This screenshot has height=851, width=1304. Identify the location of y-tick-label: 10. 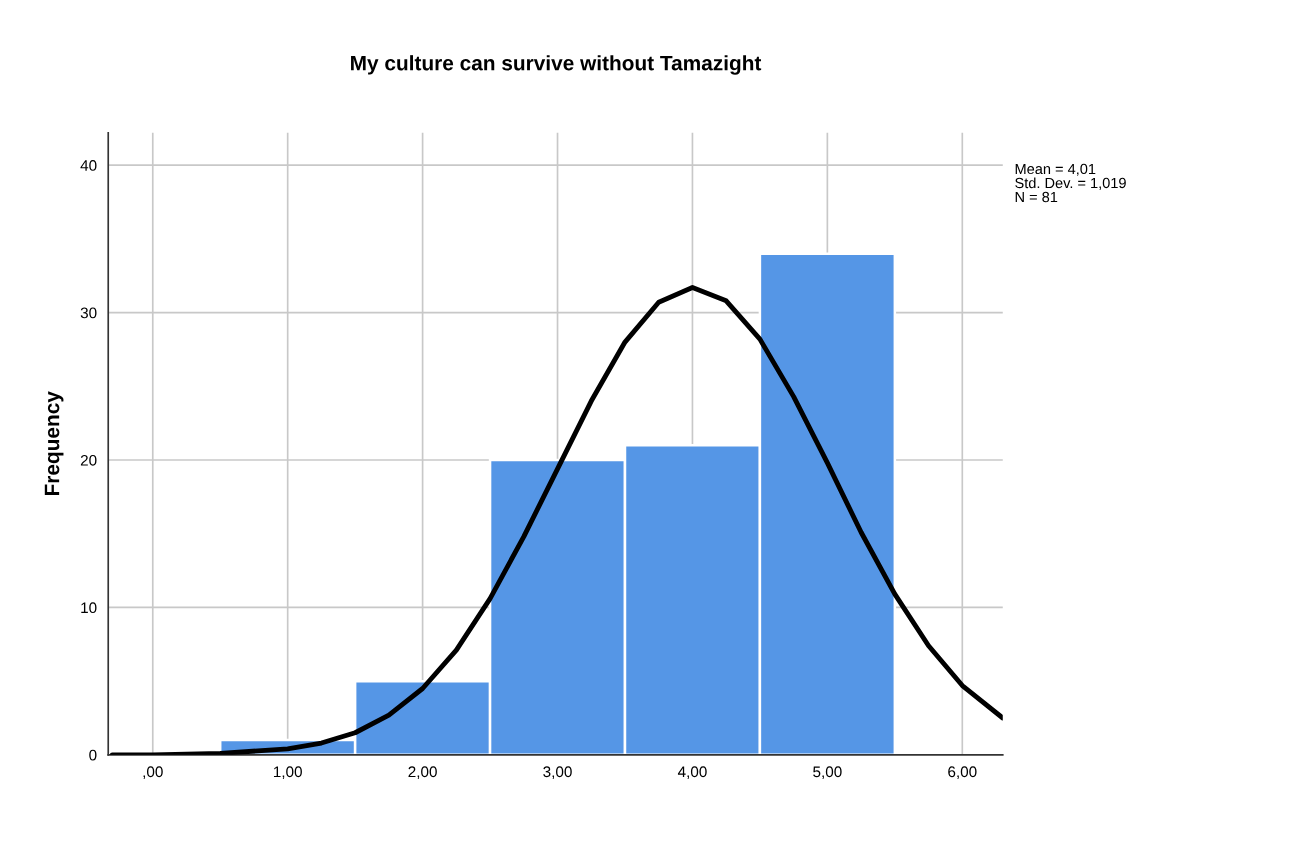
(89, 608).